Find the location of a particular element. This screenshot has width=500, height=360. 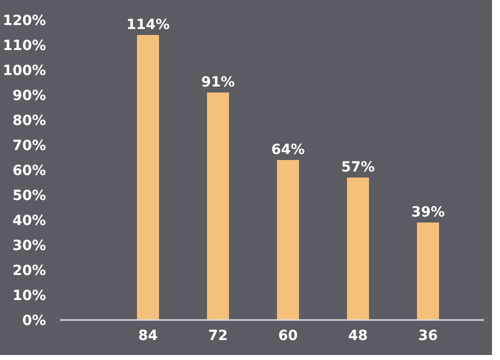

y-tick-label: 50% is located at coordinates (29, 196).